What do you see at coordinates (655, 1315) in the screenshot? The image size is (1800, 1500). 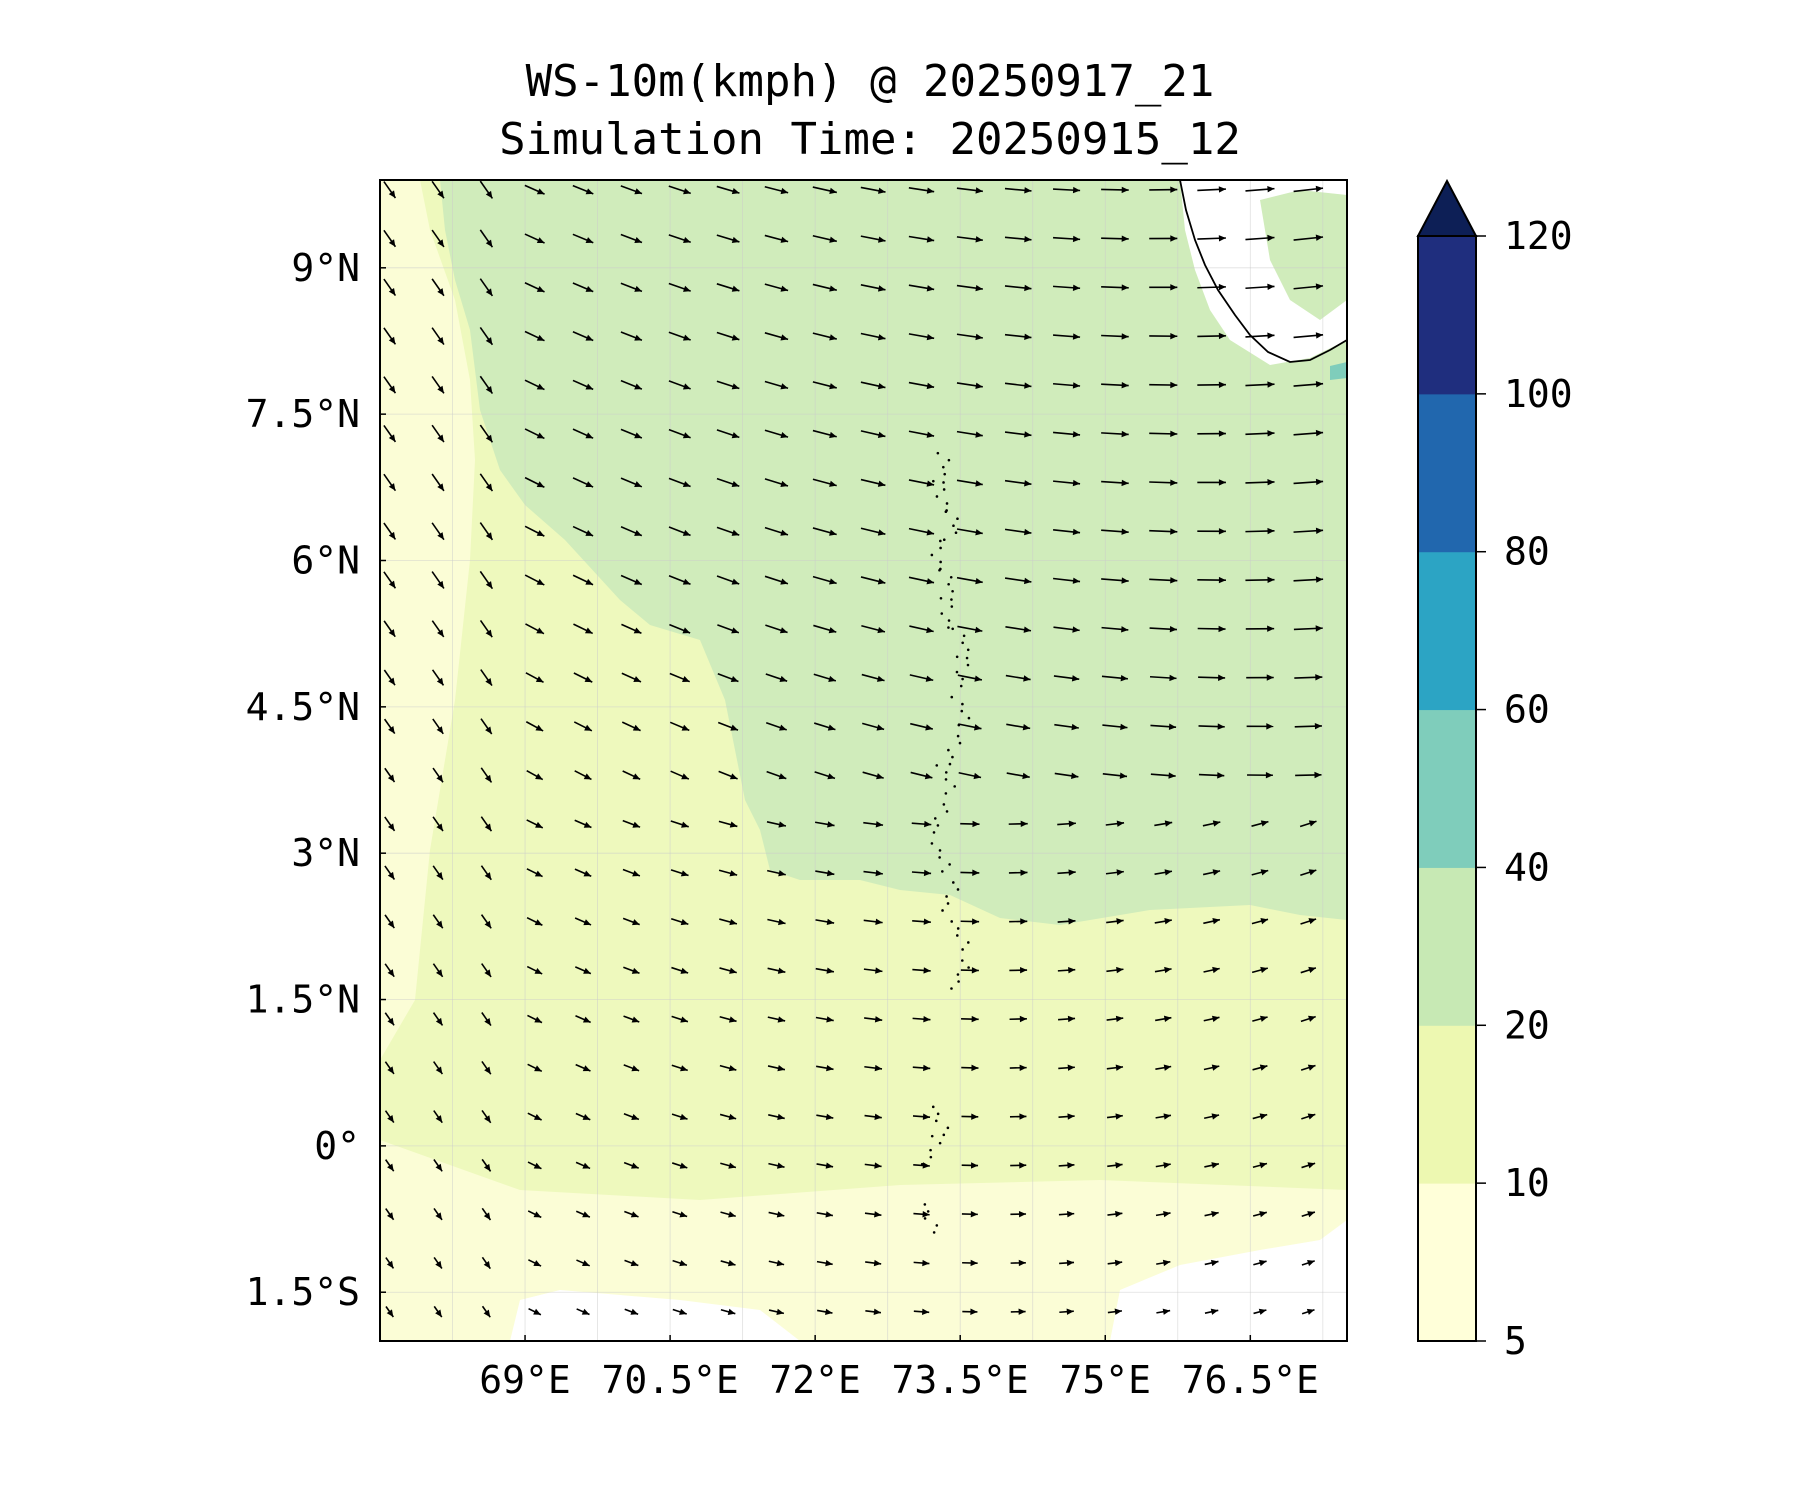 I see `calm-patch-south-west` at bounding box center [655, 1315].